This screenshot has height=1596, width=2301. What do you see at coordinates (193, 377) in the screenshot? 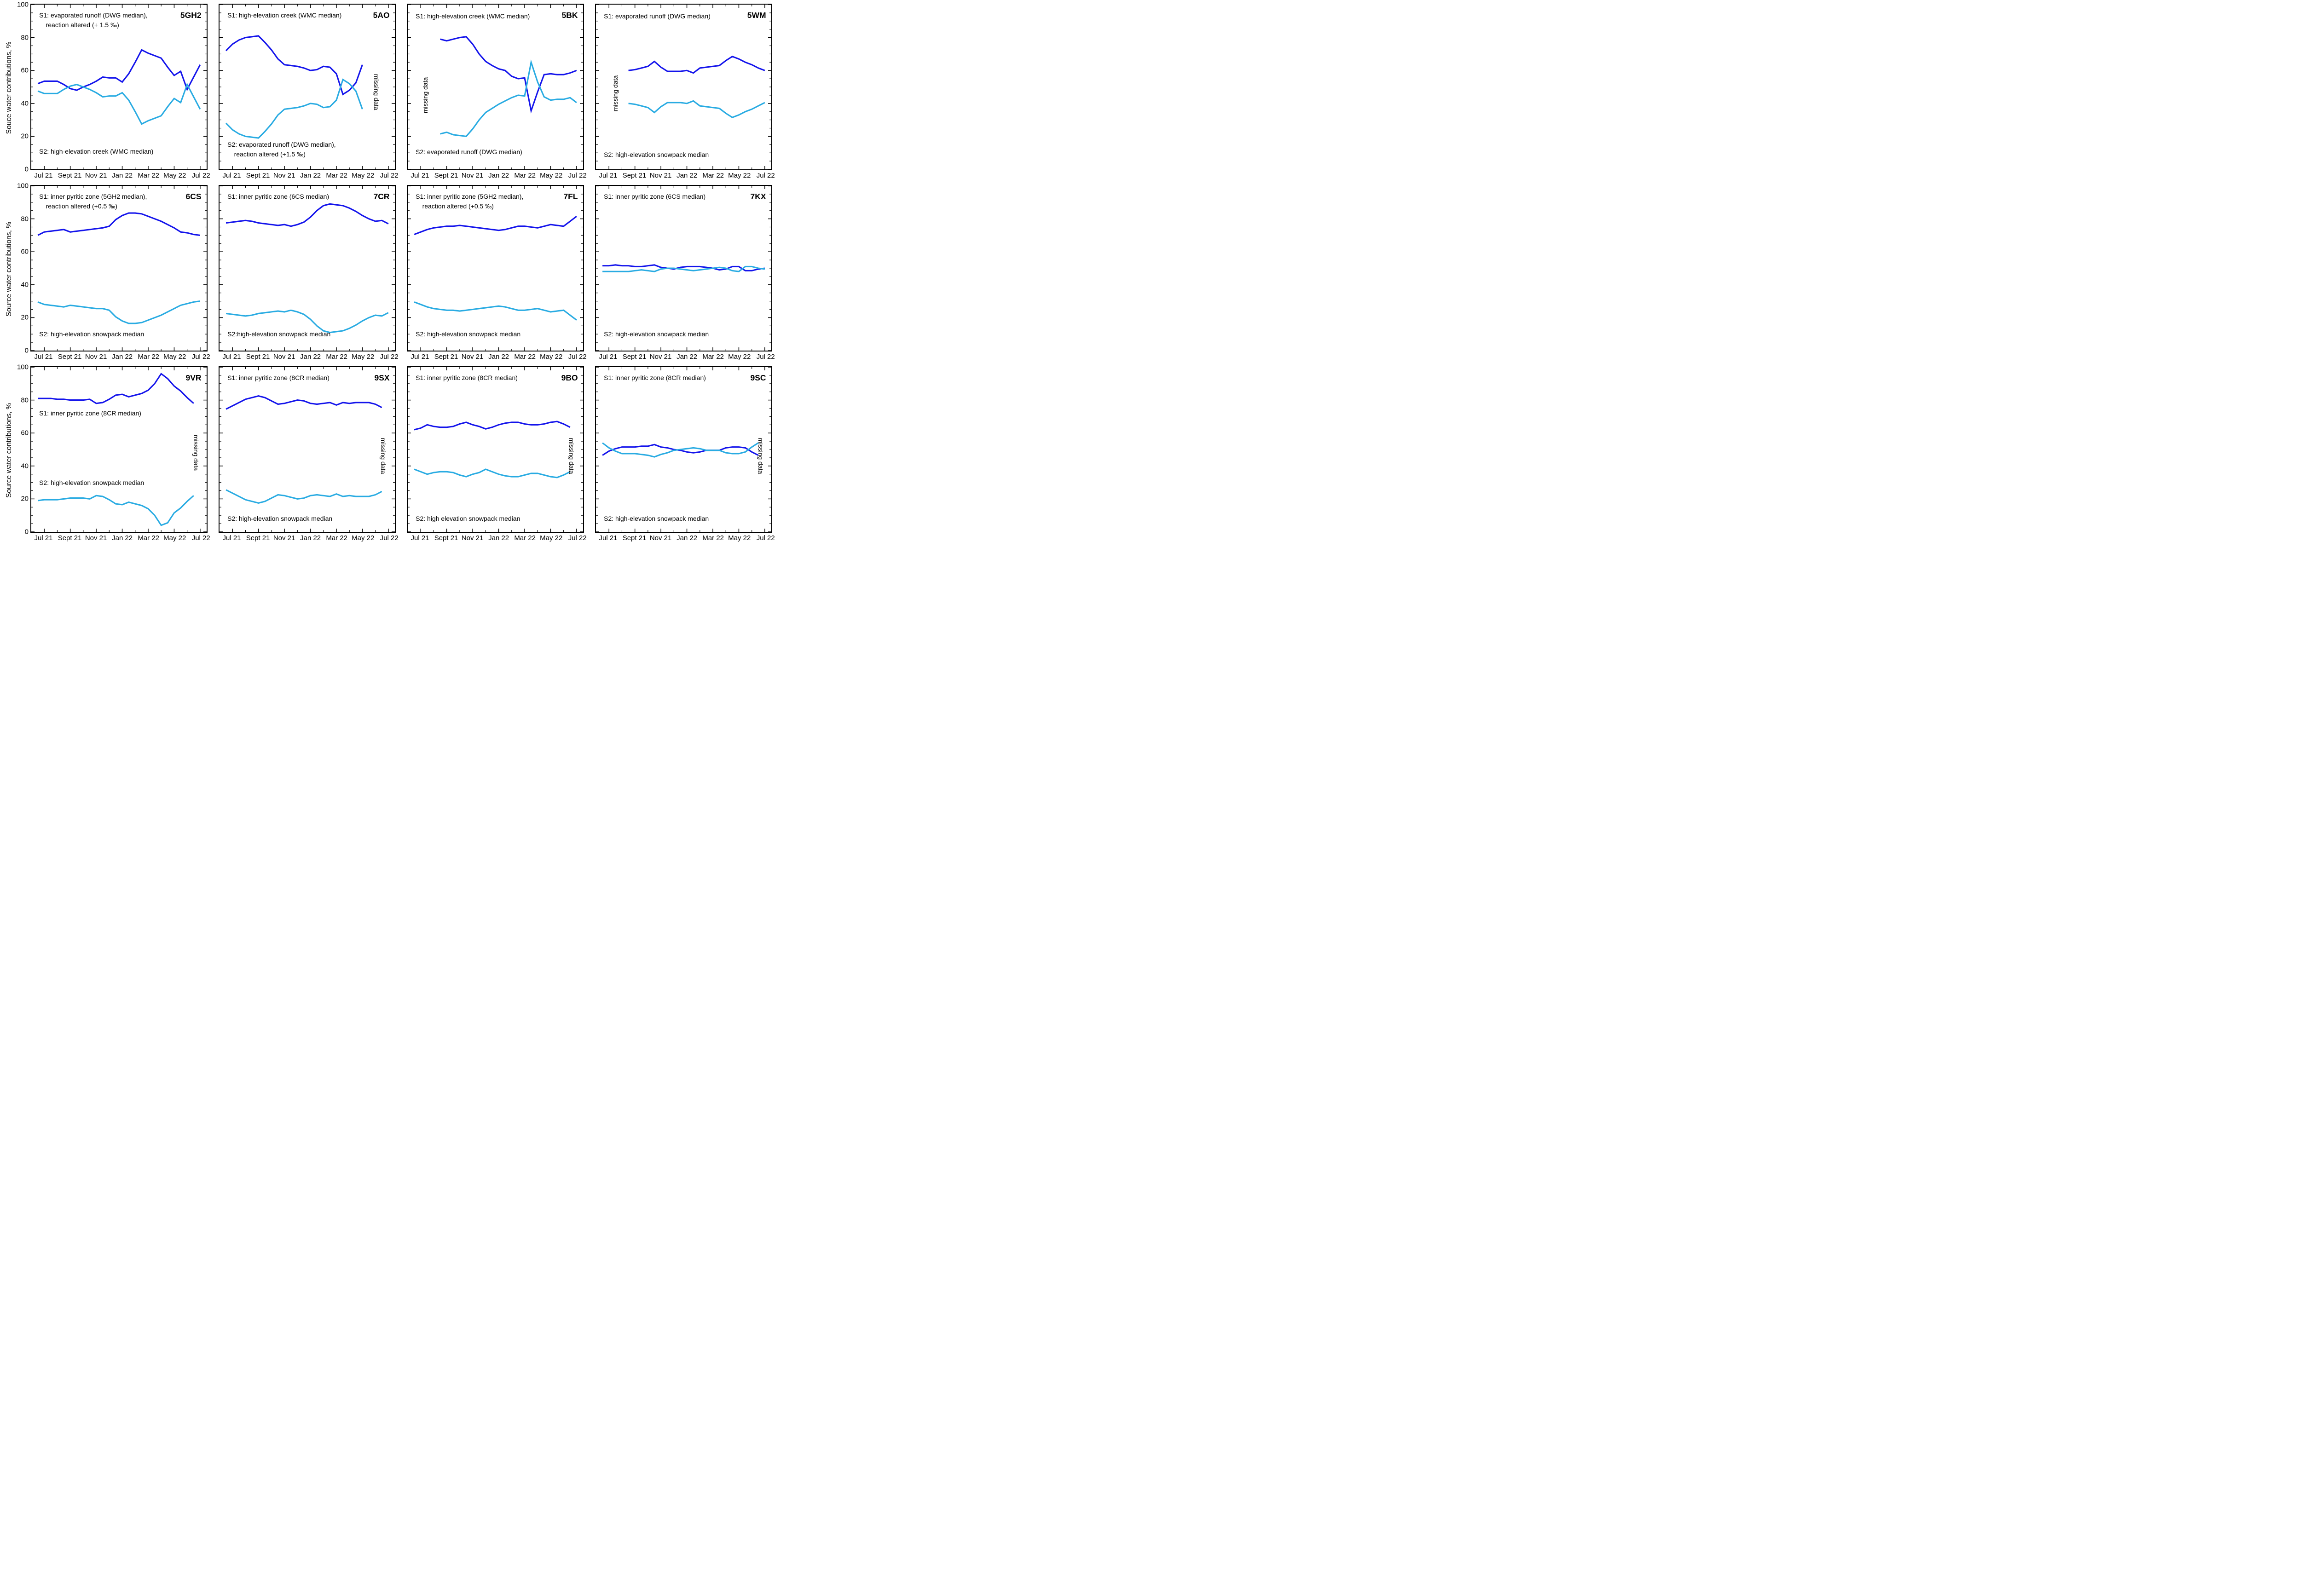
I see `panel-code: 9VR` at bounding box center [193, 377].